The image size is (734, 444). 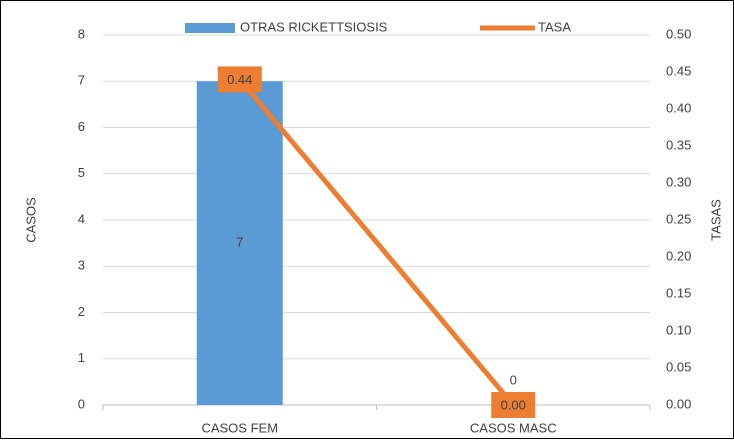 I want to click on y2-tick-label: 0.35, so click(x=678, y=144).